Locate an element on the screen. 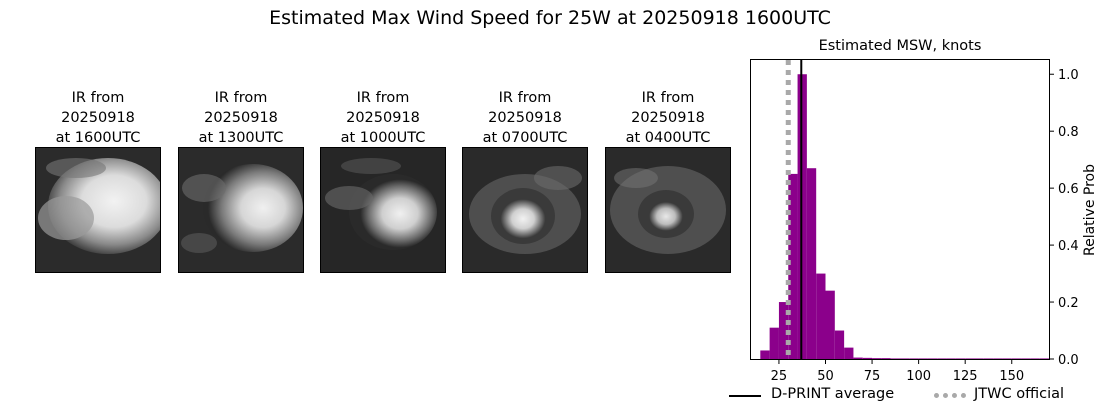 This screenshot has height=409, width=1100. legend-label: JTWC official is located at coordinates (1019, 394).